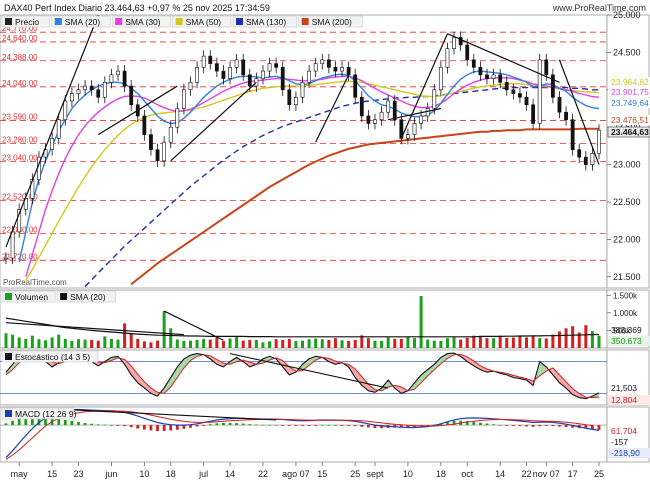 The height and width of the screenshot is (488, 650). I want to click on x-tick-label: nov 07, so click(546, 474).